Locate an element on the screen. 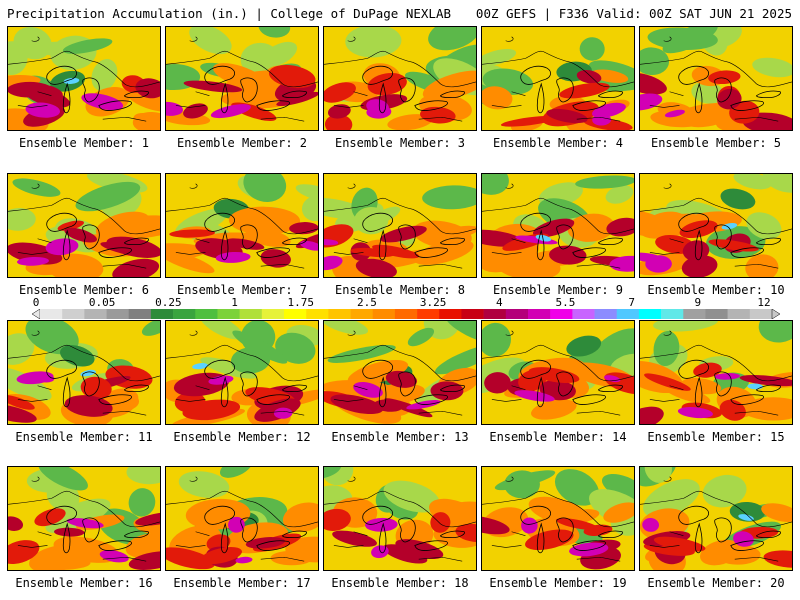 This screenshot has height=600, width=800. colorbar-max-arrow is located at coordinates (775, 314).